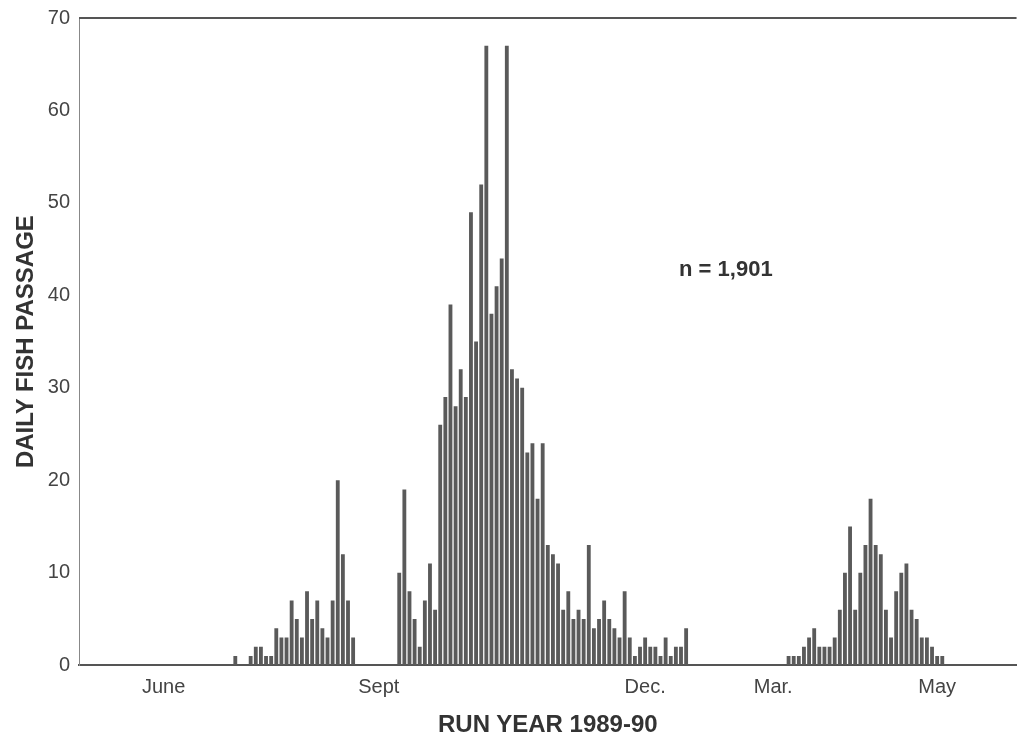  What do you see at coordinates (59, 386) in the screenshot?
I see `y-tick-label: 30` at bounding box center [59, 386].